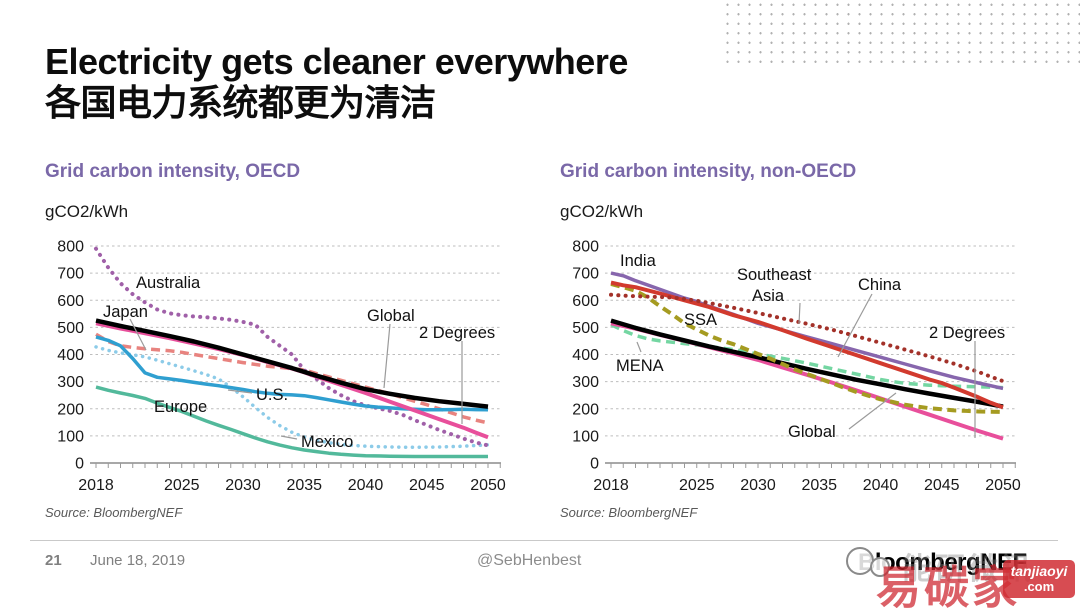 This screenshot has width=1080, height=608. Describe the element at coordinates (768, 296) in the screenshot. I see `line-label-asia: Asia` at that location.